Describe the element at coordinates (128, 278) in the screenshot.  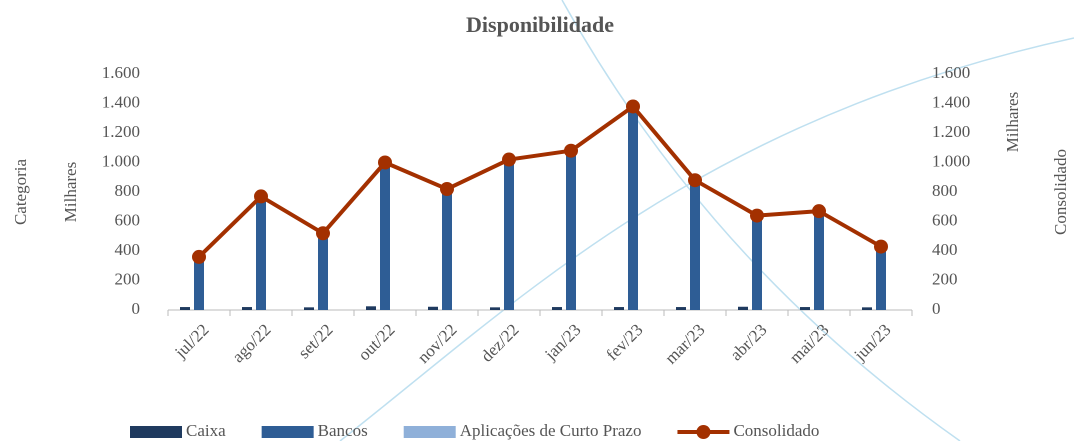
I see `y-tick-label: 200` at that location.